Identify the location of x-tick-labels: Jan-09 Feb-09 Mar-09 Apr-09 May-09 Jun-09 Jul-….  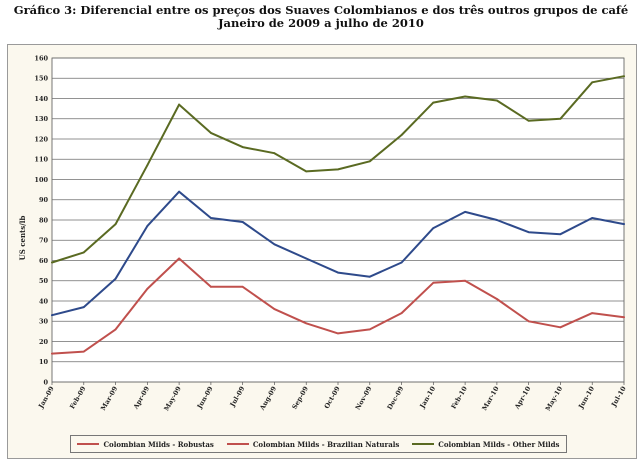
(332, 399).